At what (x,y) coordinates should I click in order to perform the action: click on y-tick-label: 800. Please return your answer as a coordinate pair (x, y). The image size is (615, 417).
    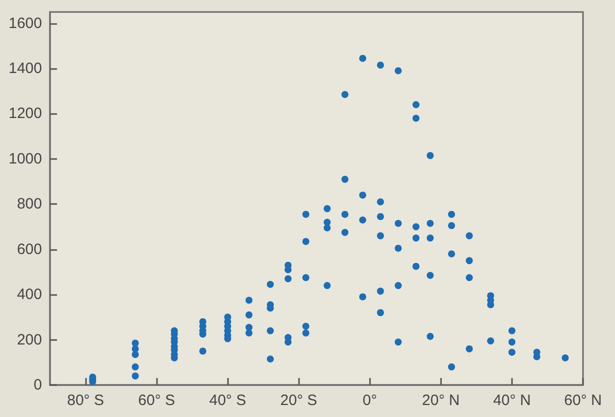
    Looking at the image, I should click on (29, 204).